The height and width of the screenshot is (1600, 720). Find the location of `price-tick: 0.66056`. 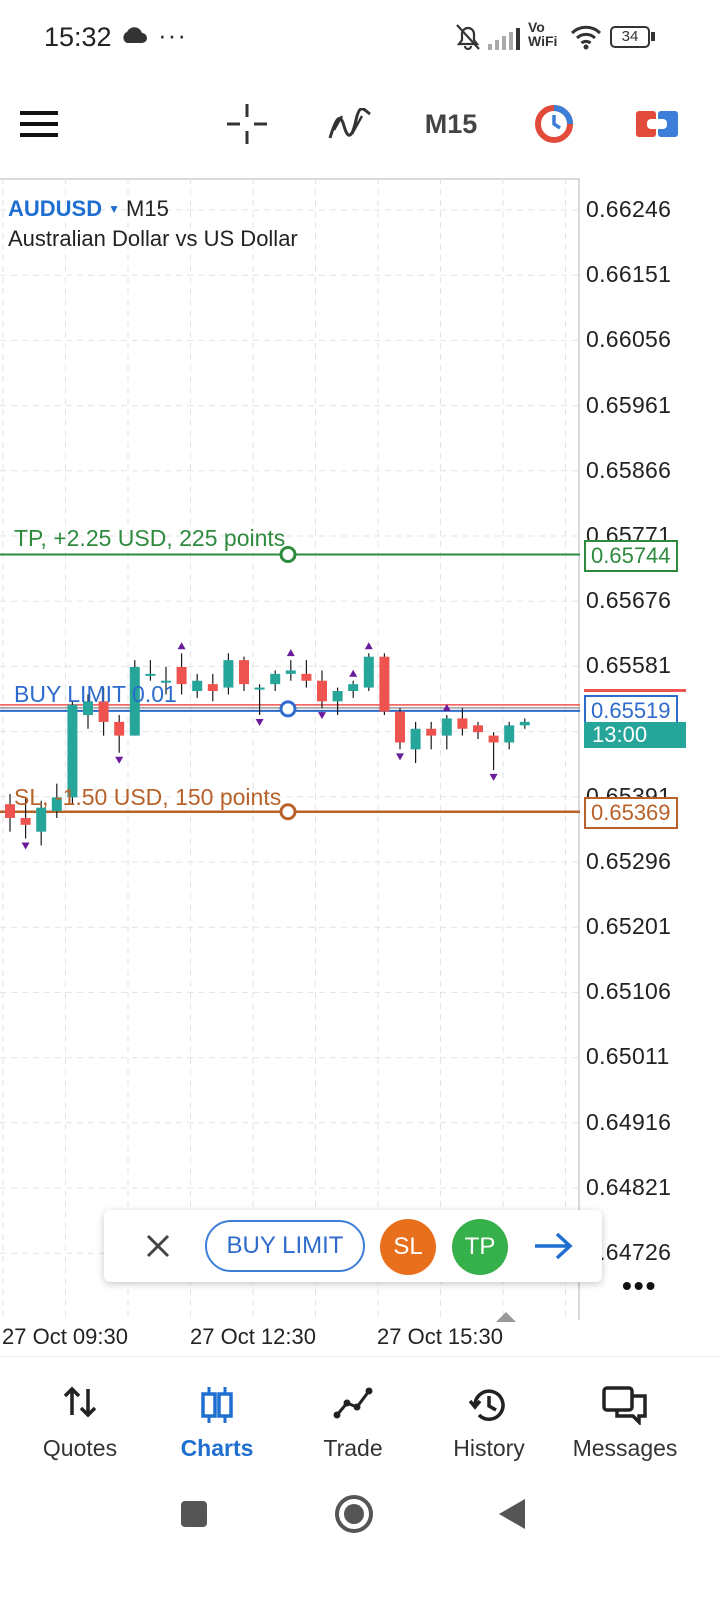

price-tick: 0.66056 is located at coordinates (629, 339).